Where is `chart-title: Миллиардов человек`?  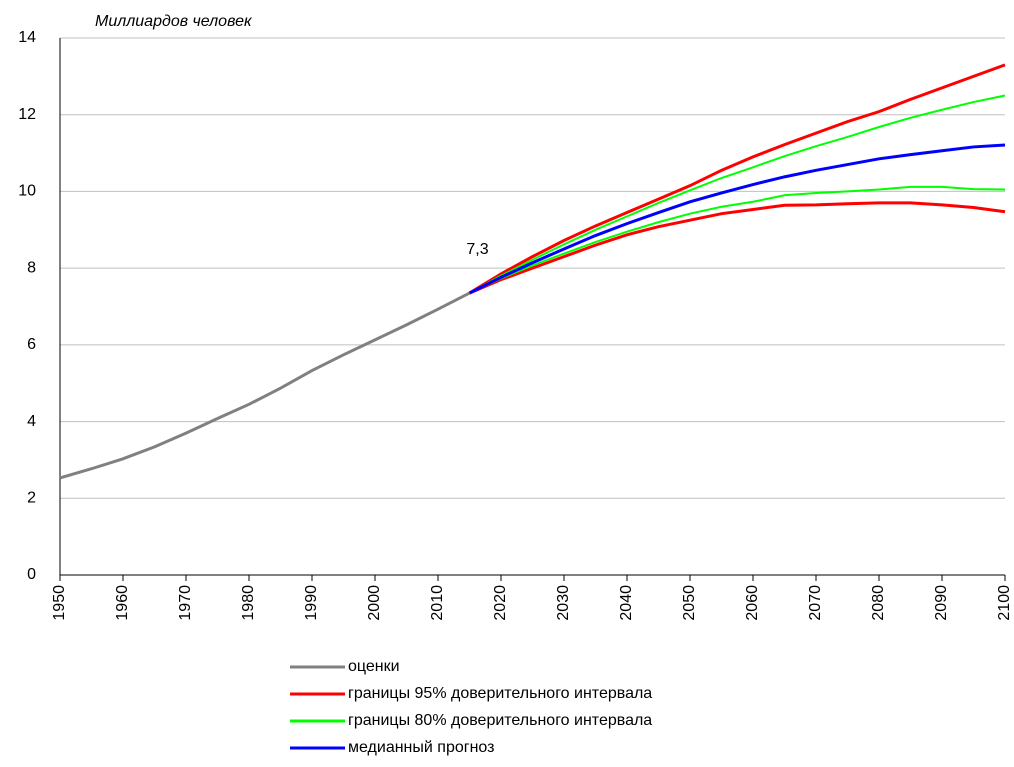
chart-title: Миллиардов человек is located at coordinates (174, 21).